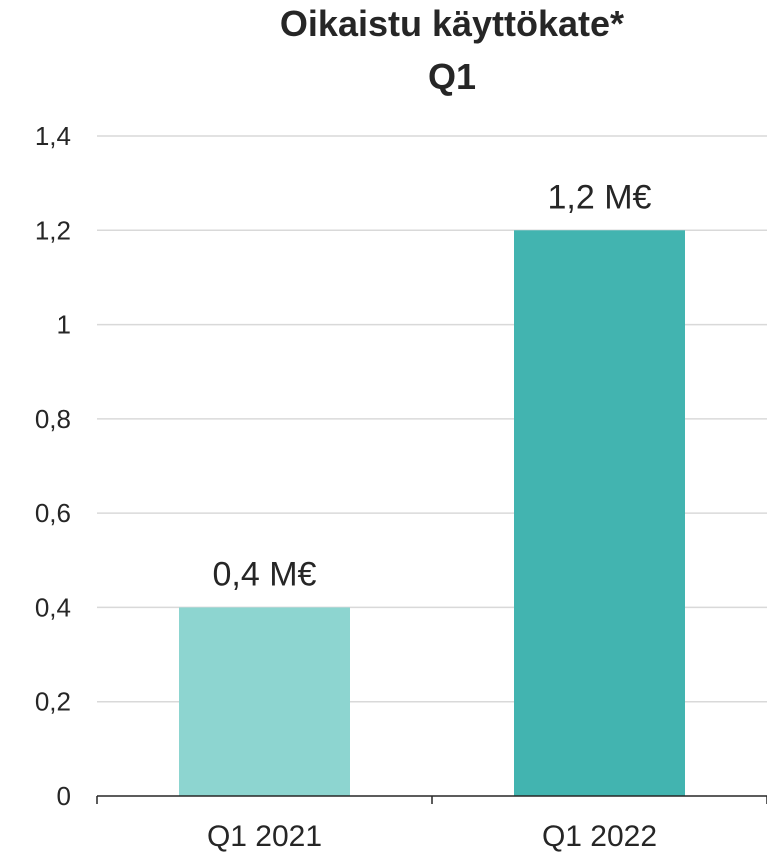 The width and height of the screenshot is (767, 856). Describe the element at coordinates (432, 836) in the screenshot. I see `x-axis-category-labels: Q1 2021 Q1 2022` at that location.